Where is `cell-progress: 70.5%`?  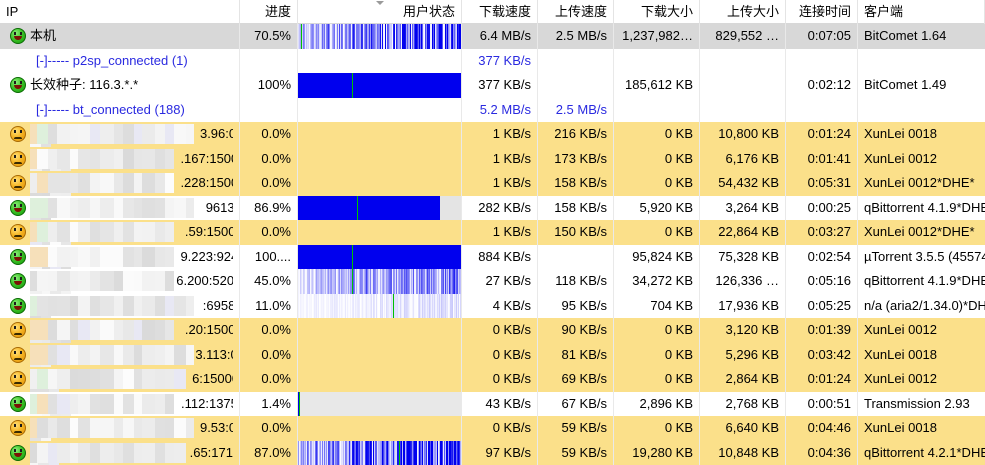 cell-progress: 70.5% is located at coordinates (269, 36).